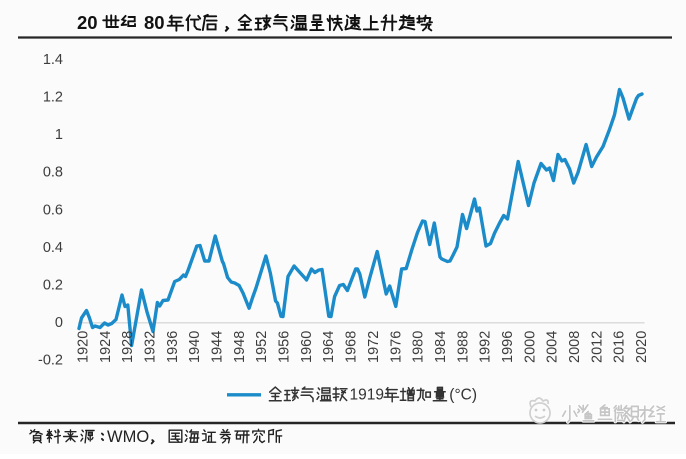 This screenshot has height=459, width=686. Describe the element at coordinates (463, 347) in the screenshot. I see `svg-text: 1988` at that location.